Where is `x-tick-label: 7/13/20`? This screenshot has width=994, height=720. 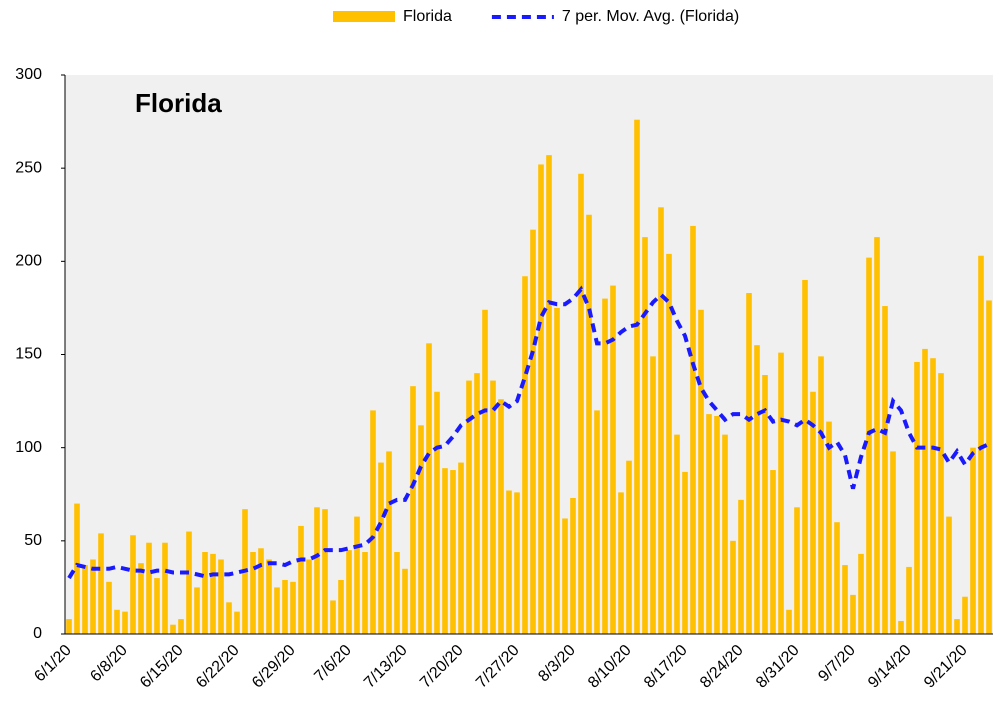
x-tick-label: 7/13/20 is located at coordinates (386, 667).